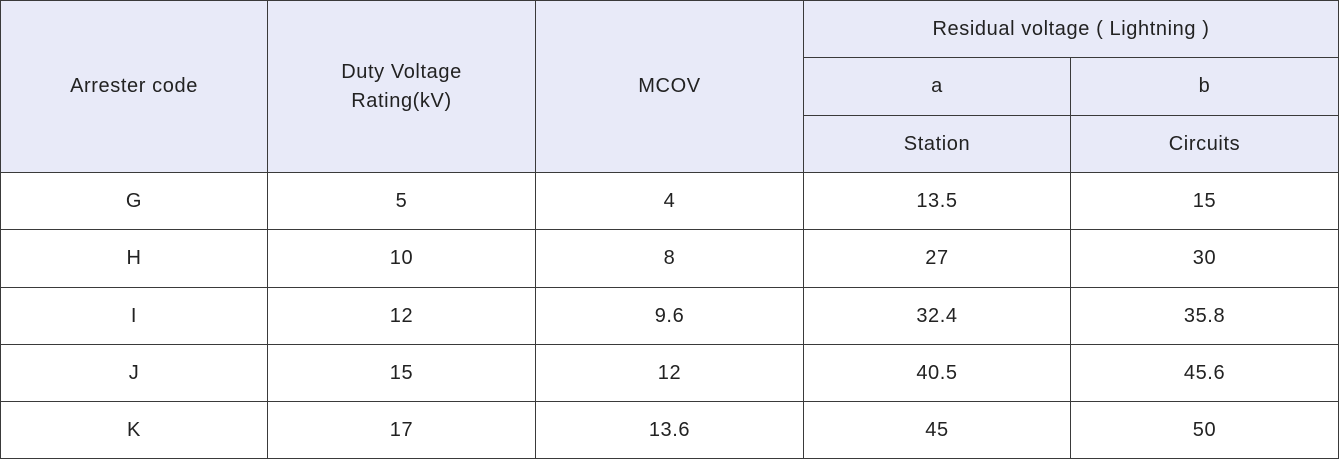 The height and width of the screenshot is (459, 1339). Describe the element at coordinates (401, 201) in the screenshot. I see `data-cell: 5` at that location.